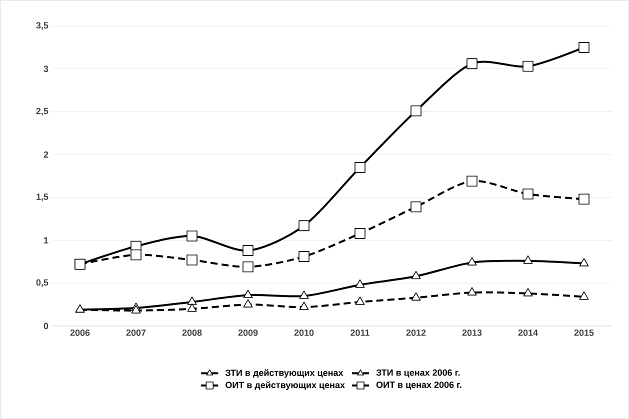 This screenshot has width=629, height=419. I want to click on x-tick-label: 2010, so click(304, 333).